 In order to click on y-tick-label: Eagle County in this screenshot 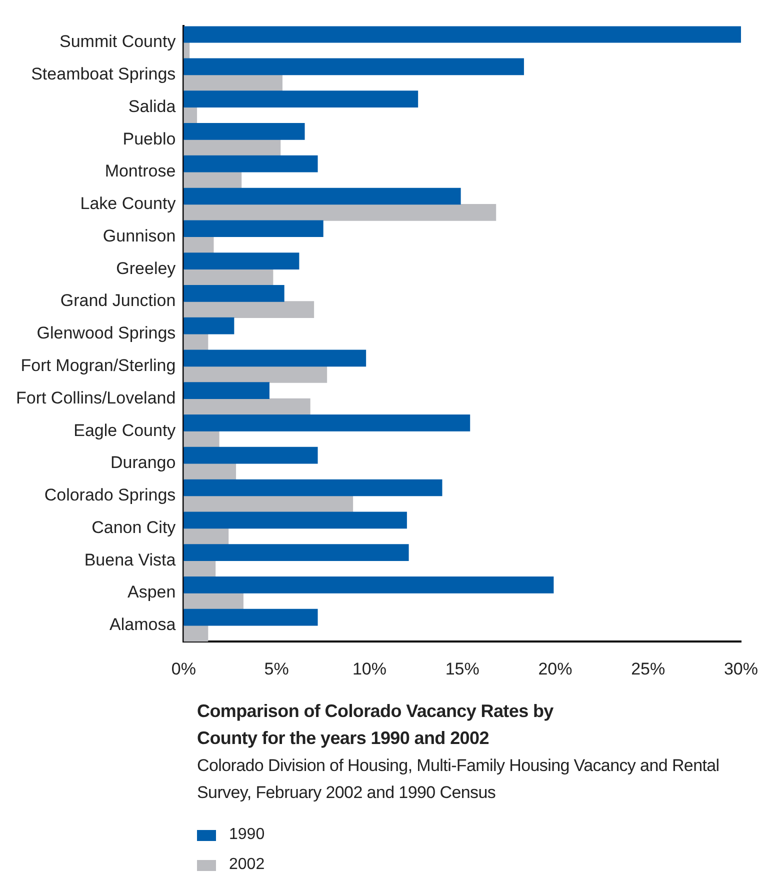, I will do `click(125, 430)`.